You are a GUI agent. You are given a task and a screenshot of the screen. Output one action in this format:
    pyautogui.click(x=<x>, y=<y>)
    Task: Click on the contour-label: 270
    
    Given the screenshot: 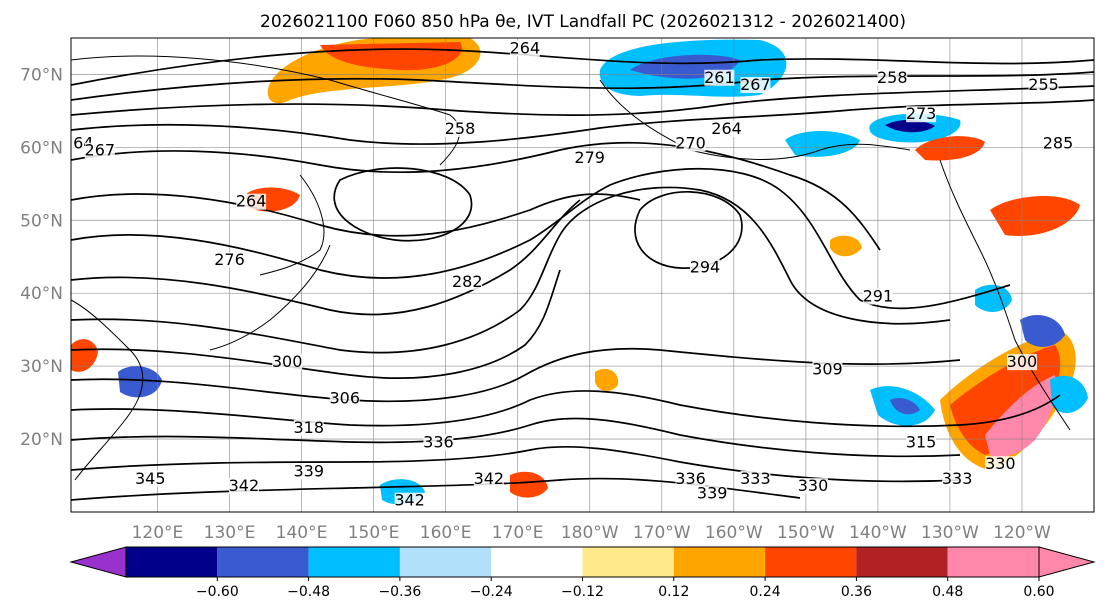 What is the action you would take?
    pyautogui.click(x=690, y=142)
    